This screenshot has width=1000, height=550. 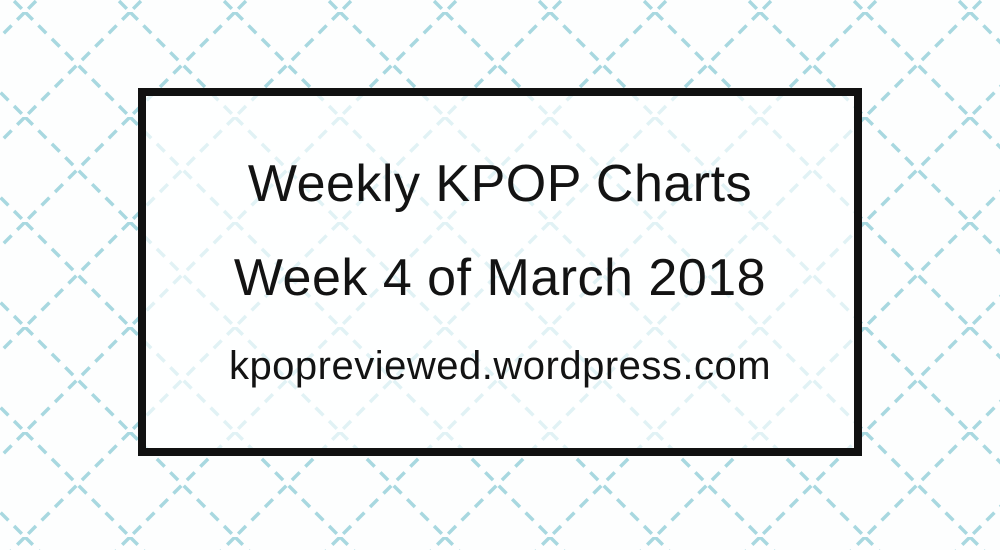 I want to click on banner-website-url: kpopreviewed.wordpress.com, so click(x=500, y=366).